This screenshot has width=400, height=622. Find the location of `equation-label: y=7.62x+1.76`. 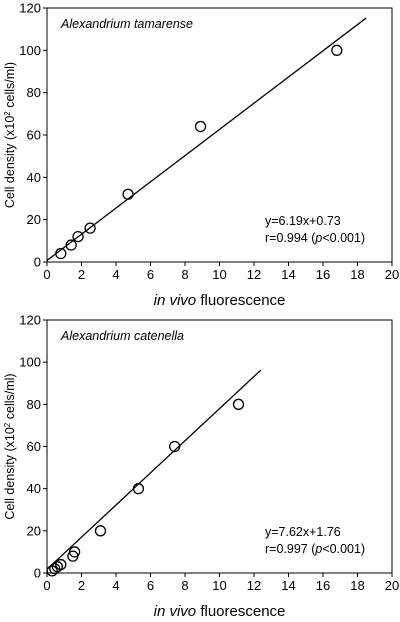

equation-label: y=7.62x+1.76 is located at coordinates (303, 532).